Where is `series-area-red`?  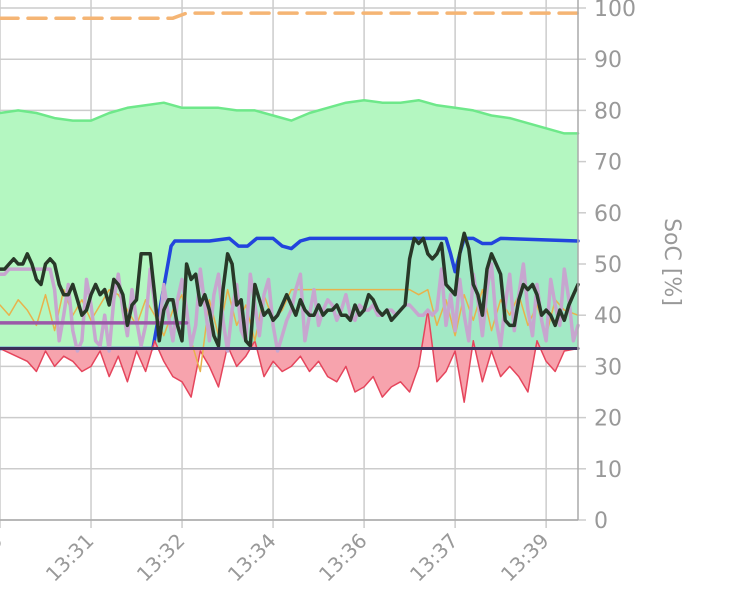 series-area-red is located at coordinates (289, 356).